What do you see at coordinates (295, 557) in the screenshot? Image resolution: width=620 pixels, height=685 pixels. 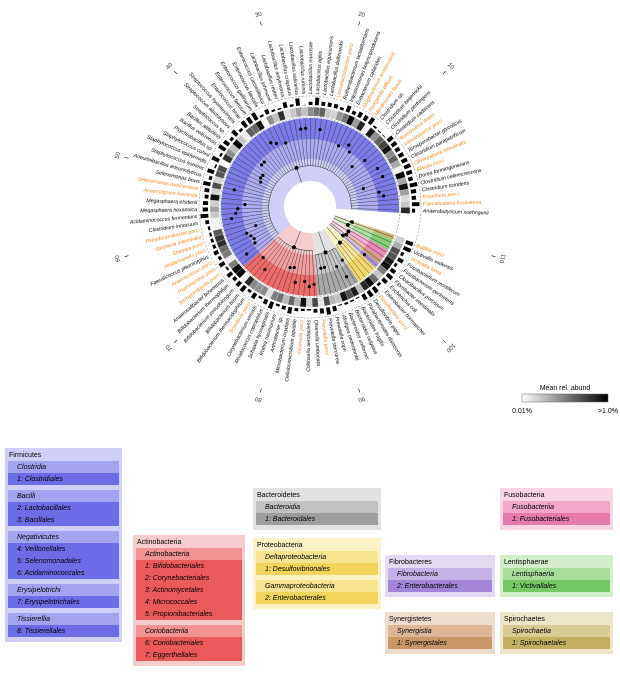 I see `class-name: Deltaproteobacteria` at bounding box center [295, 557].